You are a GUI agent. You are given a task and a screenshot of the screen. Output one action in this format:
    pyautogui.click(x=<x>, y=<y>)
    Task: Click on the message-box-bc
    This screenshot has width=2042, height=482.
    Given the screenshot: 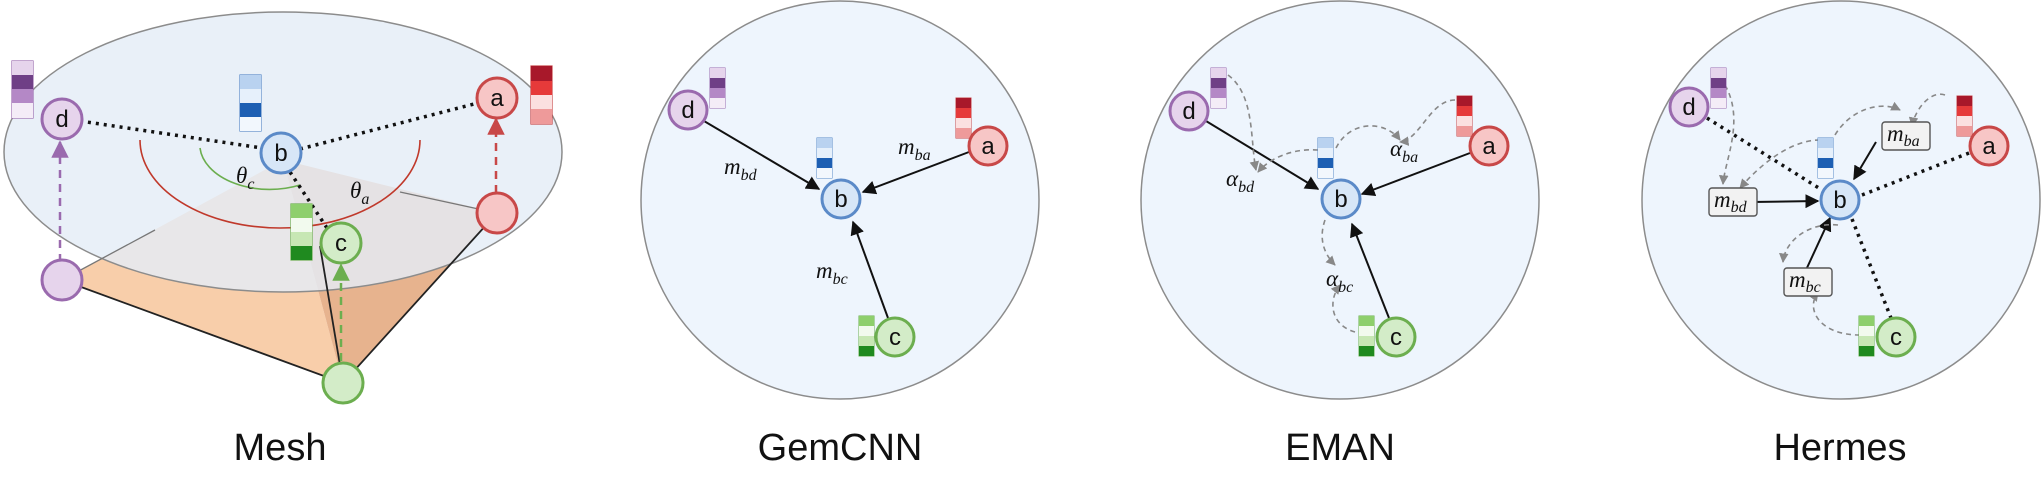 What is the action you would take?
    pyautogui.click(x=1808, y=282)
    